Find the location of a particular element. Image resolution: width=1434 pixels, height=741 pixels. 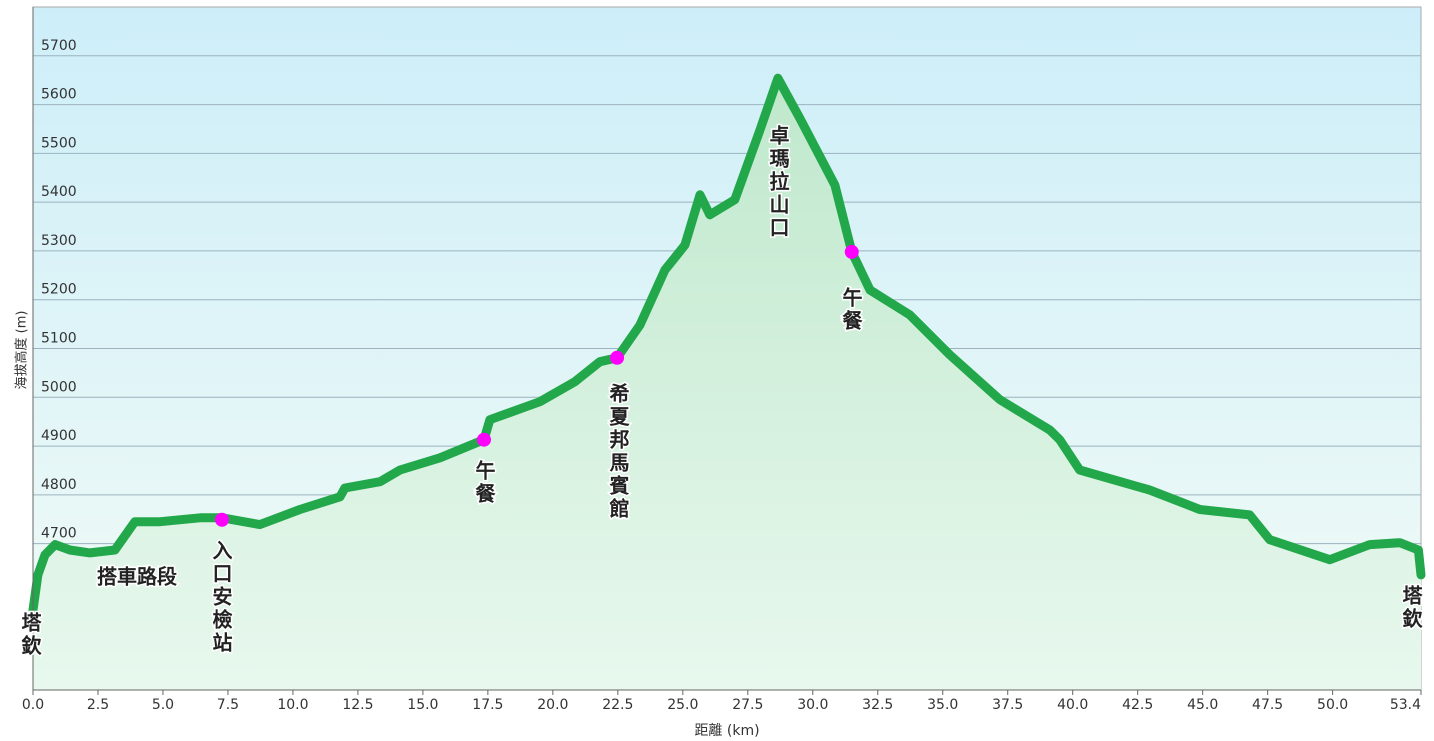

x-tick-label: 7.5 is located at coordinates (228, 705).